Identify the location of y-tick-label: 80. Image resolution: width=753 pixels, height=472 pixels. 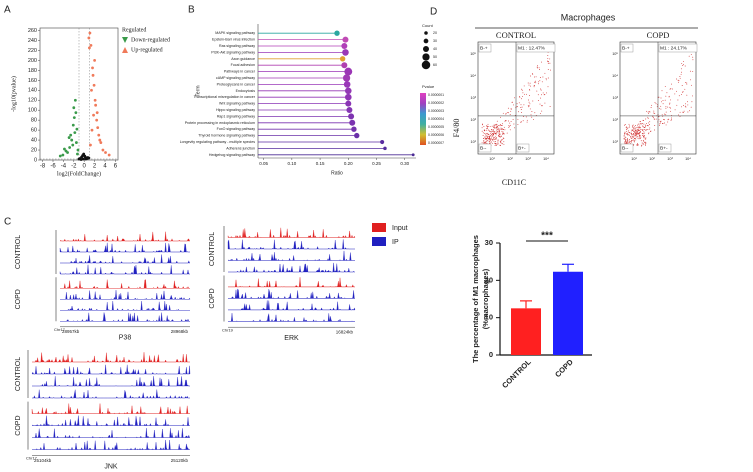
(34, 121).